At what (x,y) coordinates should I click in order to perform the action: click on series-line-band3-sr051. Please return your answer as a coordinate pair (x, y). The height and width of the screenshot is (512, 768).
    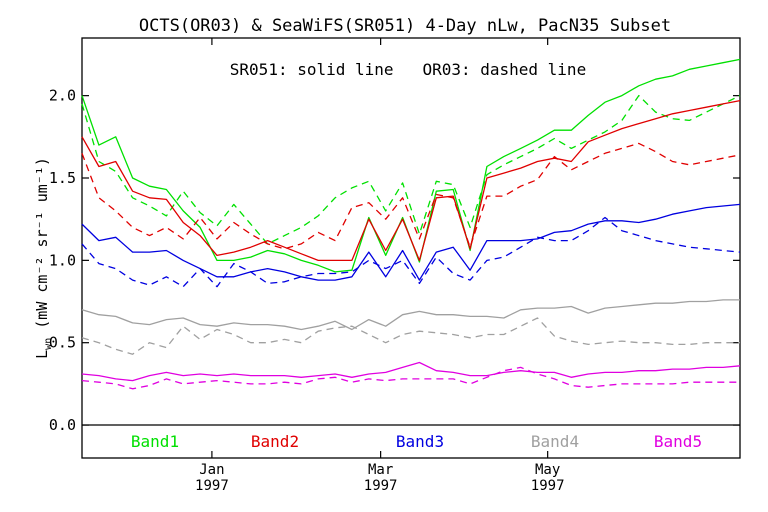
    Looking at the image, I should click on (411, 242).